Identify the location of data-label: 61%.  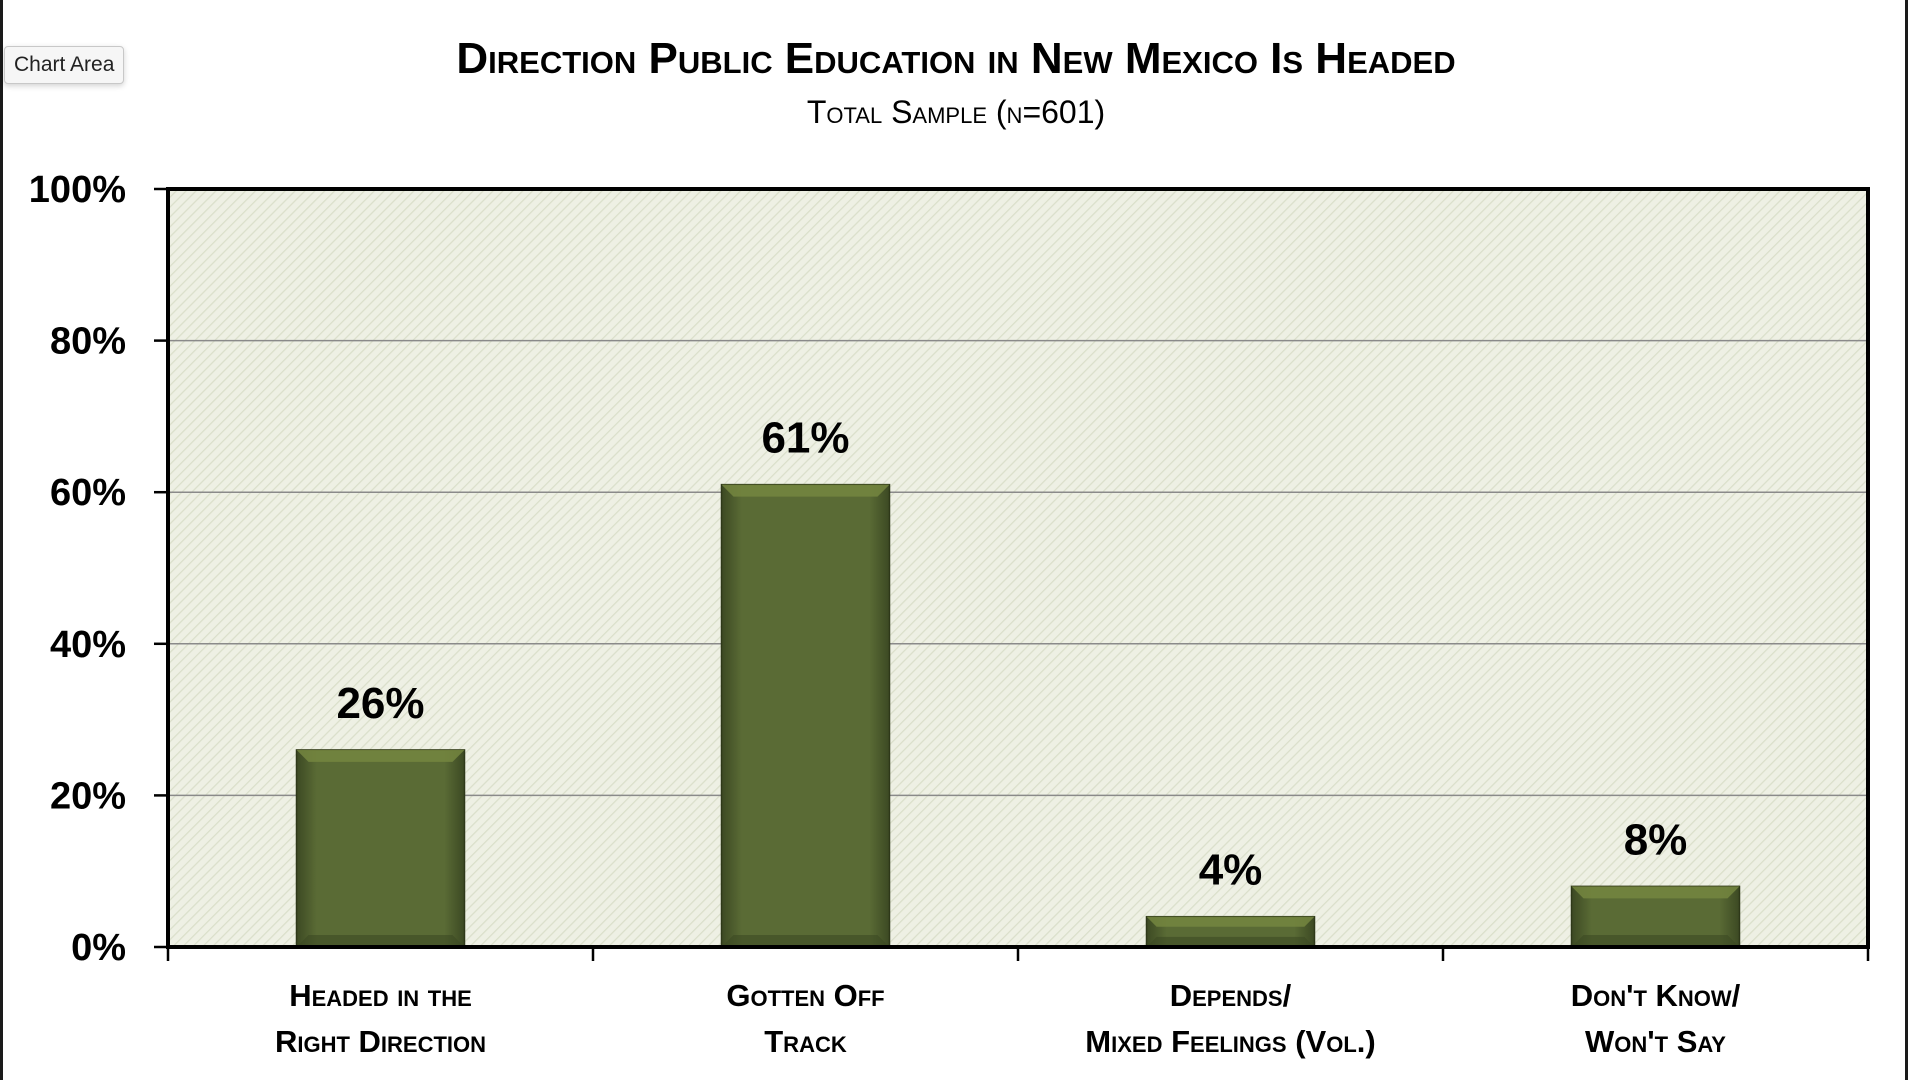
(805, 438).